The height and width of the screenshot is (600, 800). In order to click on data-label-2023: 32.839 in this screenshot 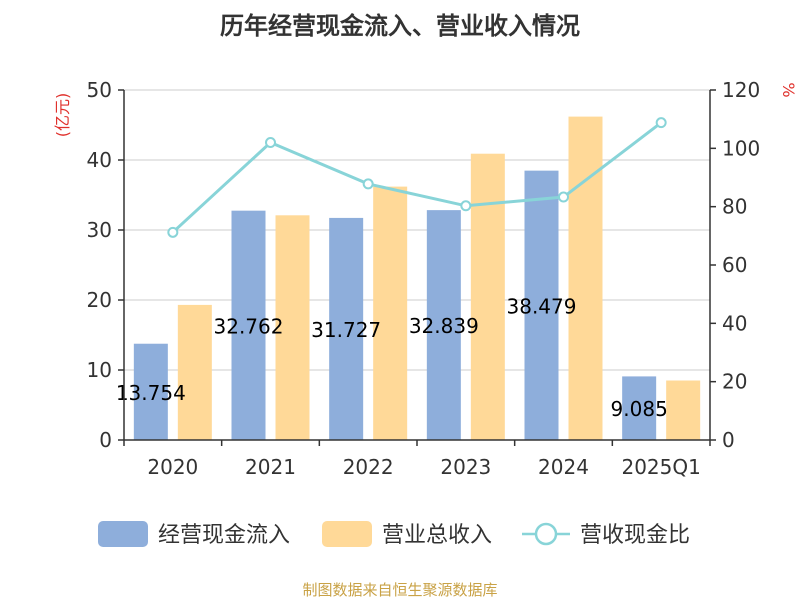, I will do `click(444, 326)`.